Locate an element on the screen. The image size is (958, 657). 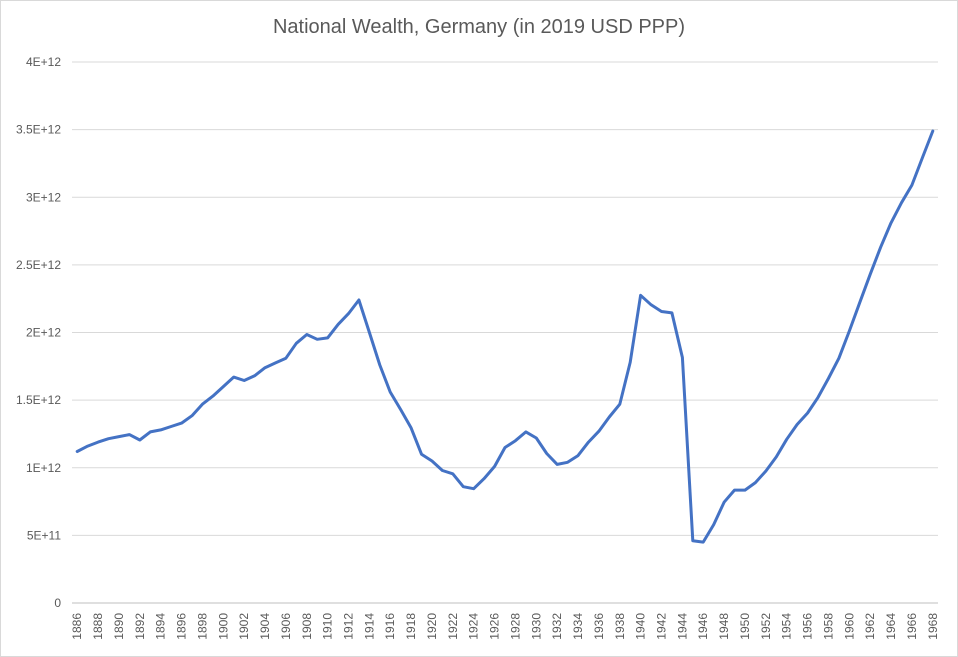
x-tick-label: 1912 is located at coordinates (348, 626).